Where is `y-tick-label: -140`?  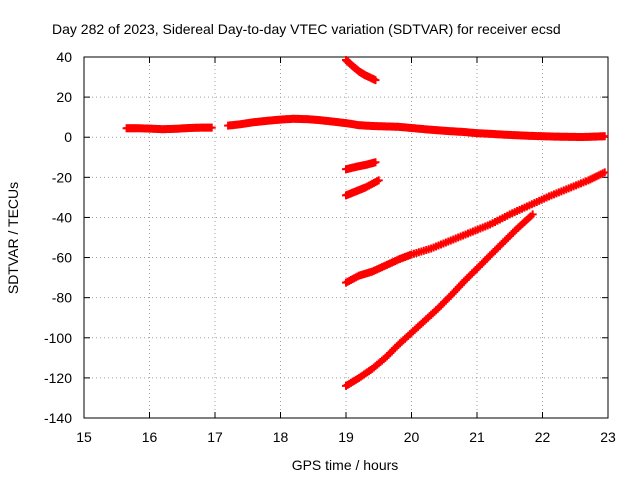
y-tick-label: -140 is located at coordinates (58, 418).